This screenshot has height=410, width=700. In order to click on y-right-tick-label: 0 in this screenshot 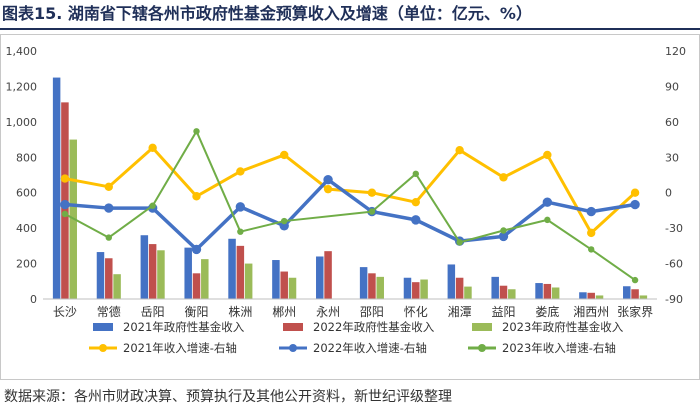, I will do `click(668, 193)`.